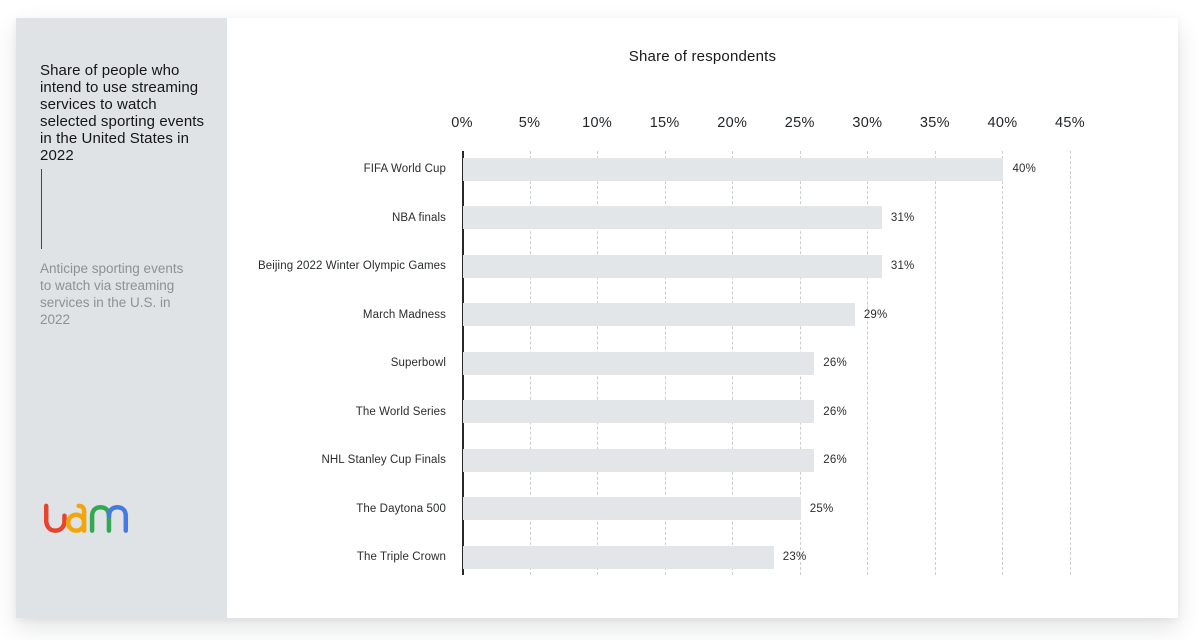 This screenshot has height=640, width=1200. I want to click on category-label: The World Series, so click(400, 411).